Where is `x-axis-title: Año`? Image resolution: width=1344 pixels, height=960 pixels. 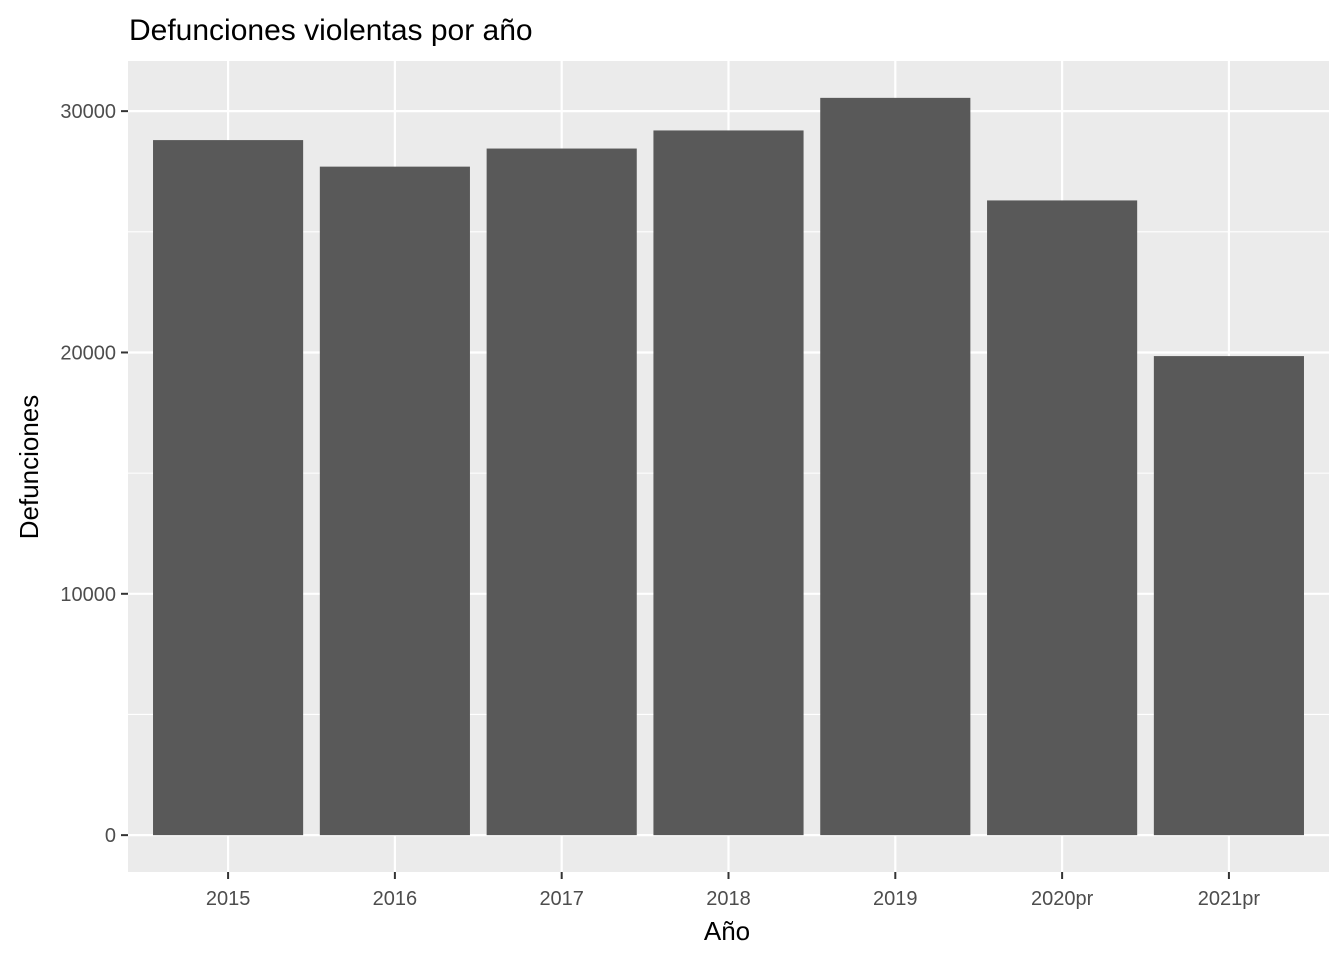 x-axis-title: Año is located at coordinates (727, 931).